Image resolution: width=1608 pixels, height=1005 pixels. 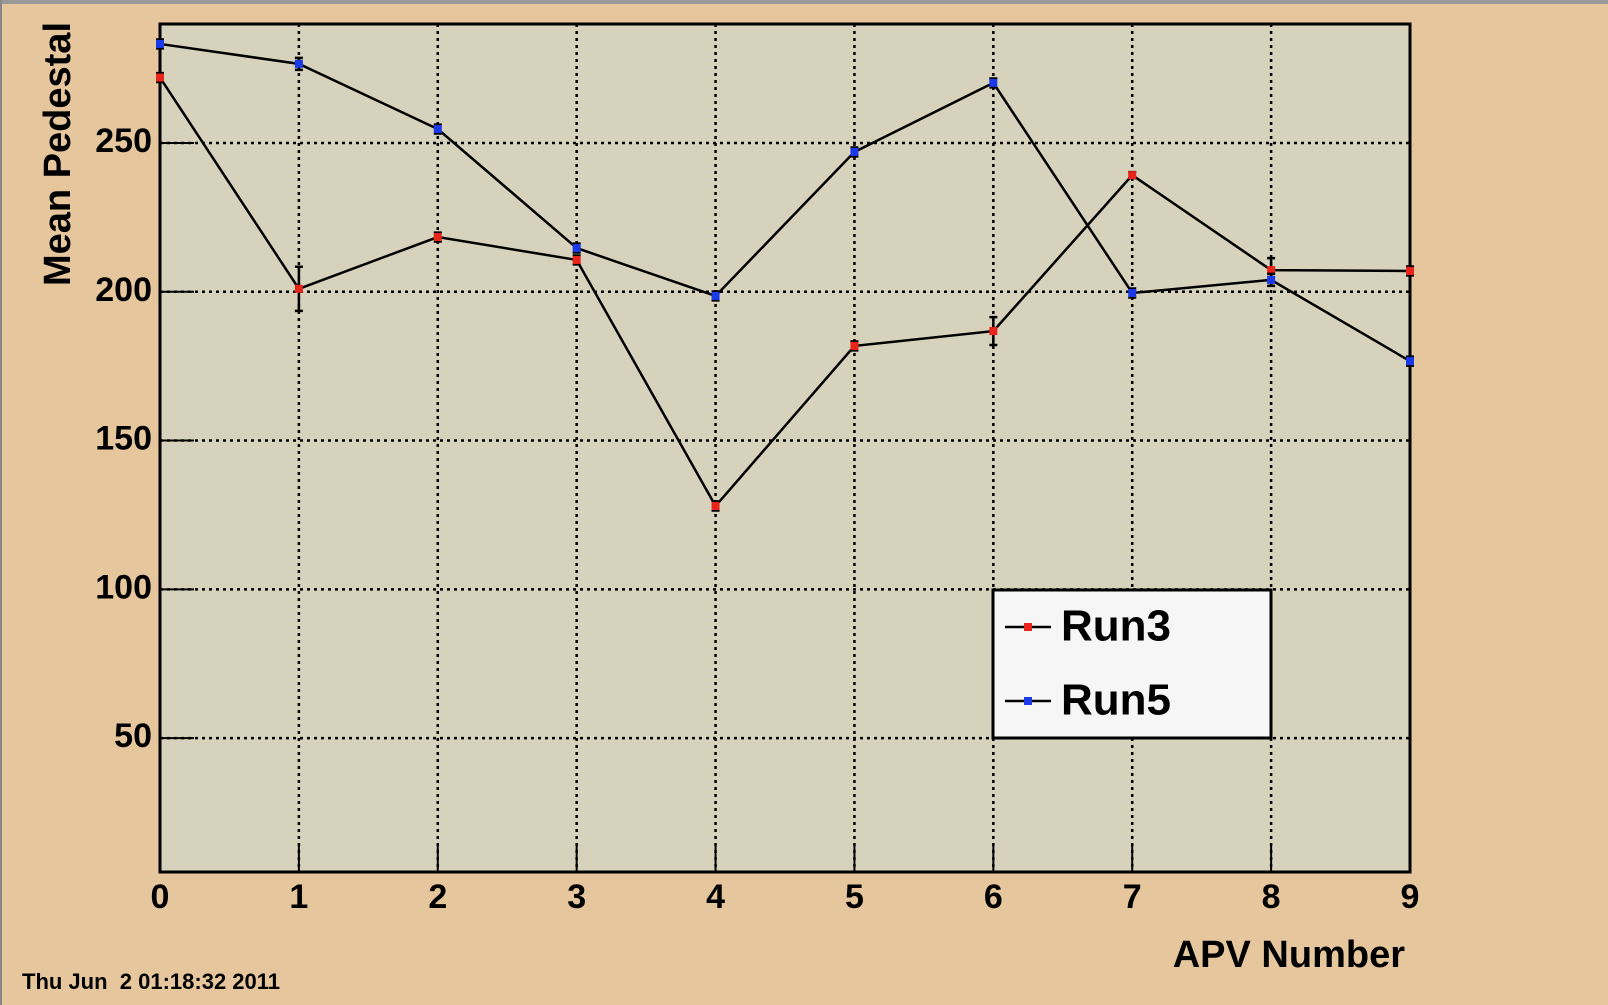 What do you see at coordinates (1271, 897) in the screenshot?
I see `x-tick-label: 8` at bounding box center [1271, 897].